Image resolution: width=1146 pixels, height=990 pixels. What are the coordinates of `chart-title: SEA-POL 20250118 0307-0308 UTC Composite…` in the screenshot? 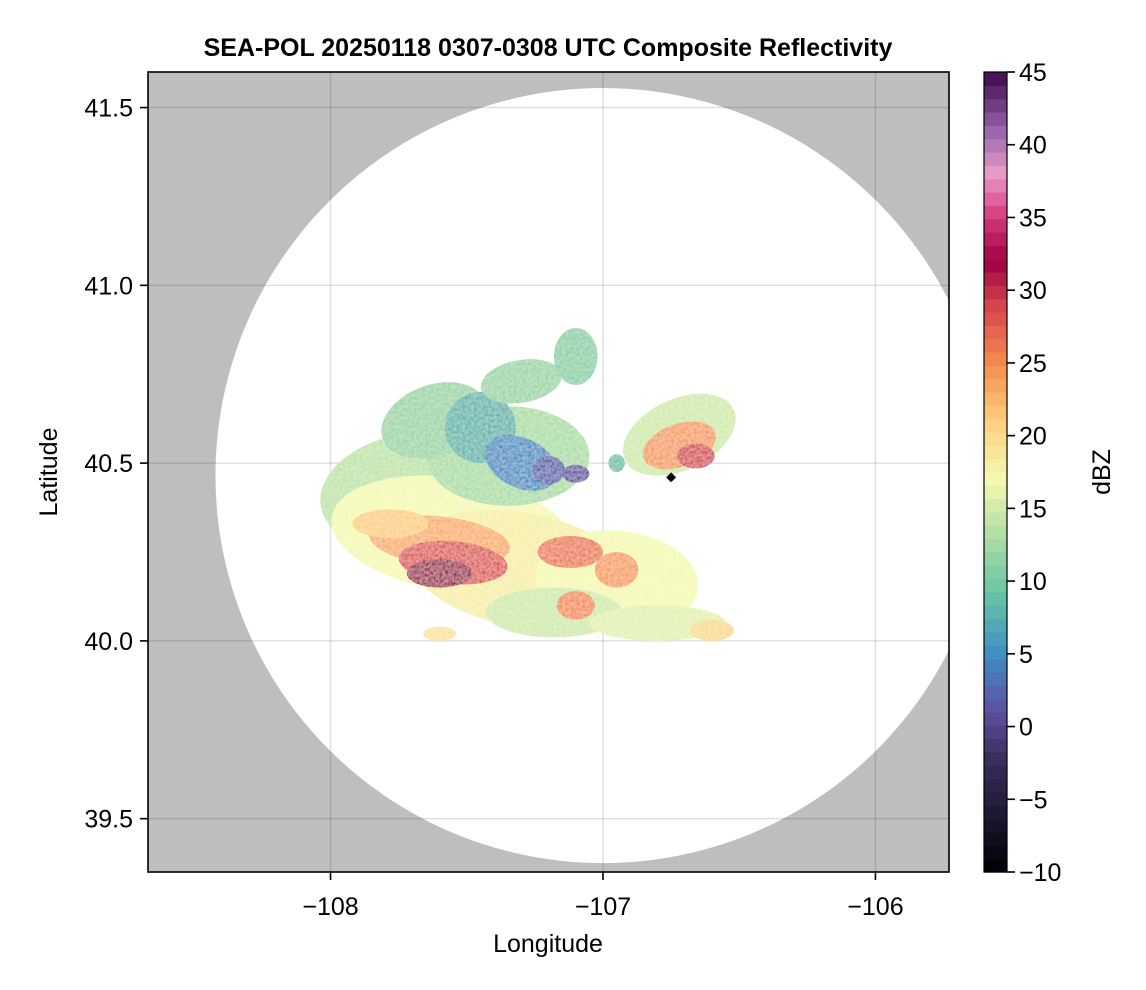 It's located at (548, 48).